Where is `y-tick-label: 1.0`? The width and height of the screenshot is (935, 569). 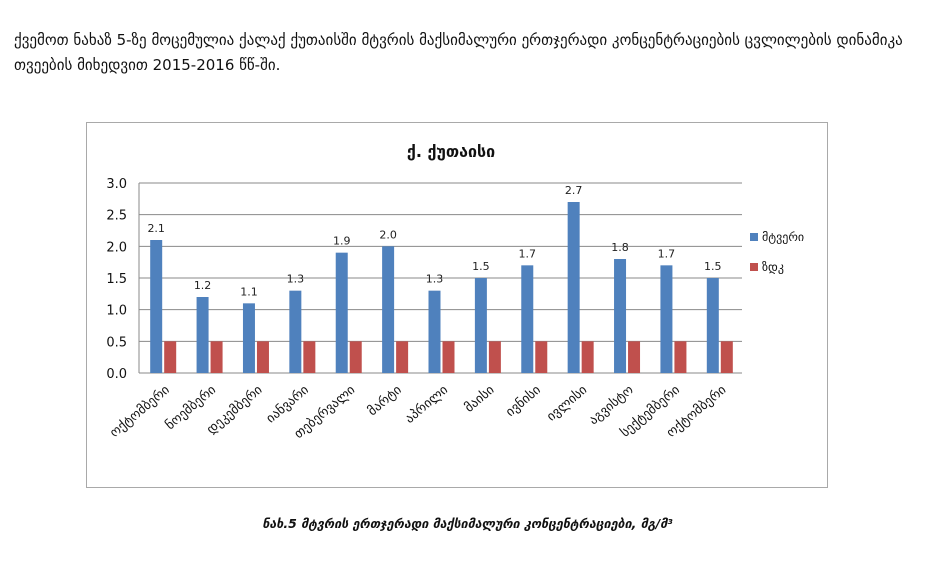 y-tick-label: 1.0 is located at coordinates (116, 311).